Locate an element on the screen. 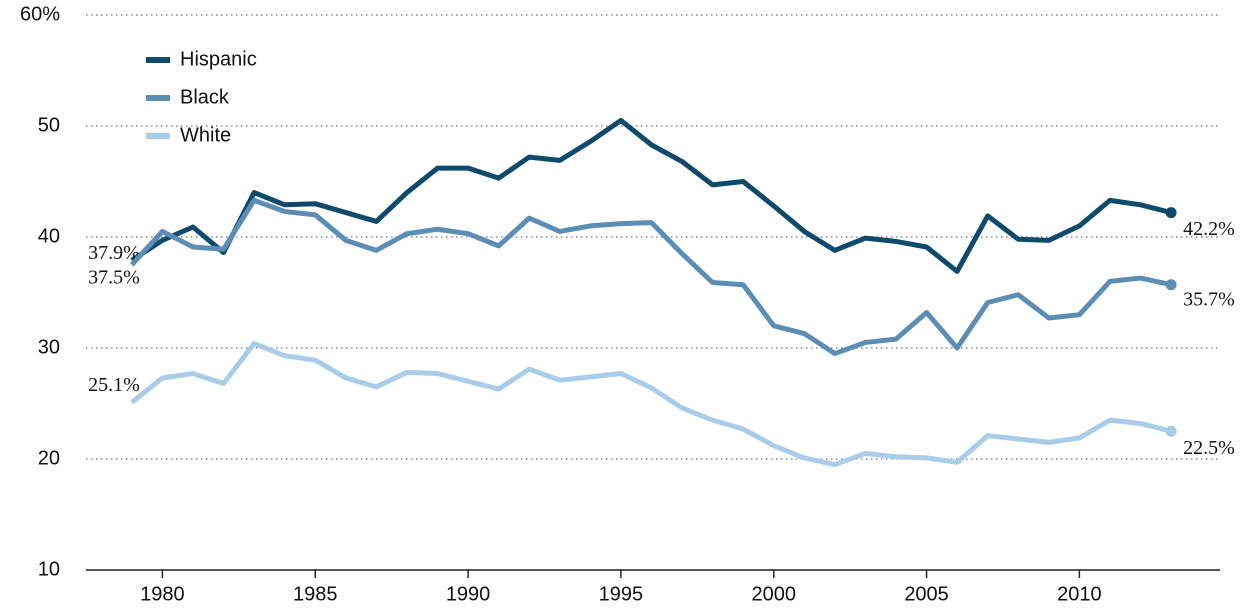 The width and height of the screenshot is (1255, 610). y-tick-label: 50 is located at coordinates (49, 125).